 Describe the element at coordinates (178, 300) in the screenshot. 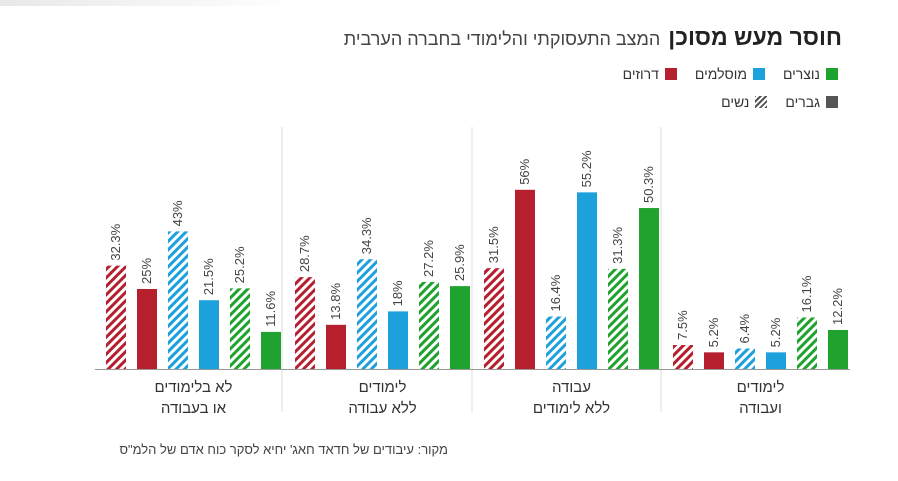

I see `bar-g0-s2` at that location.